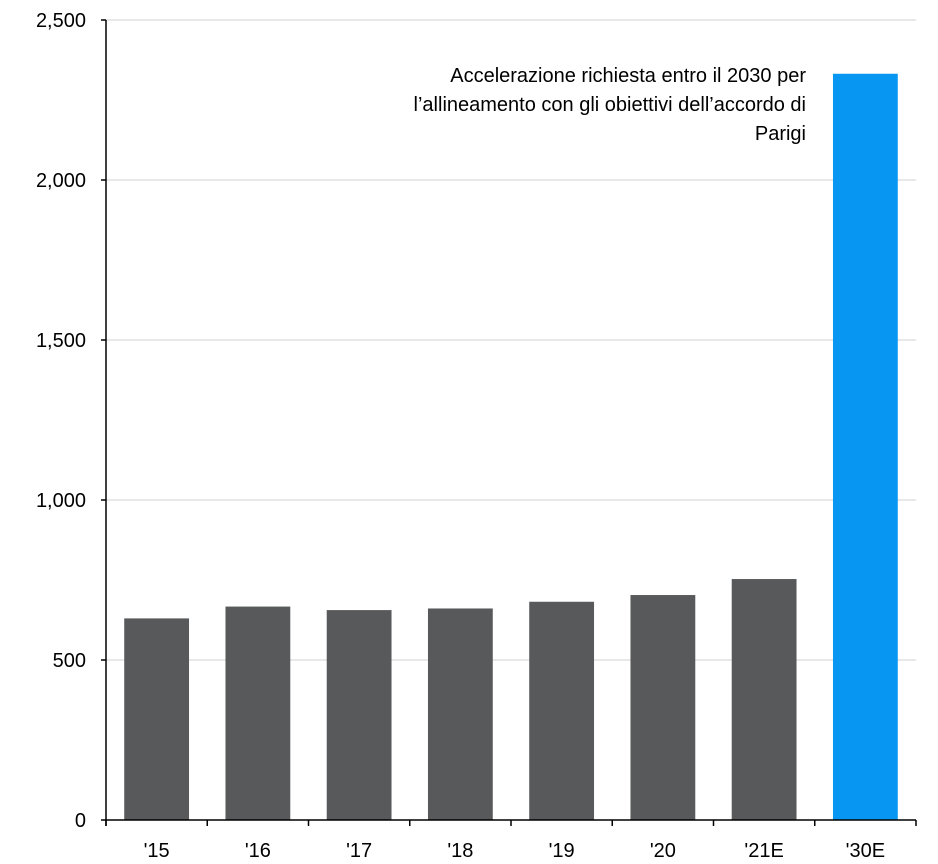  I want to click on x-axis-ticks: '15 '16 '17 '18 '19 '20 '21E '30E, so click(511, 841).